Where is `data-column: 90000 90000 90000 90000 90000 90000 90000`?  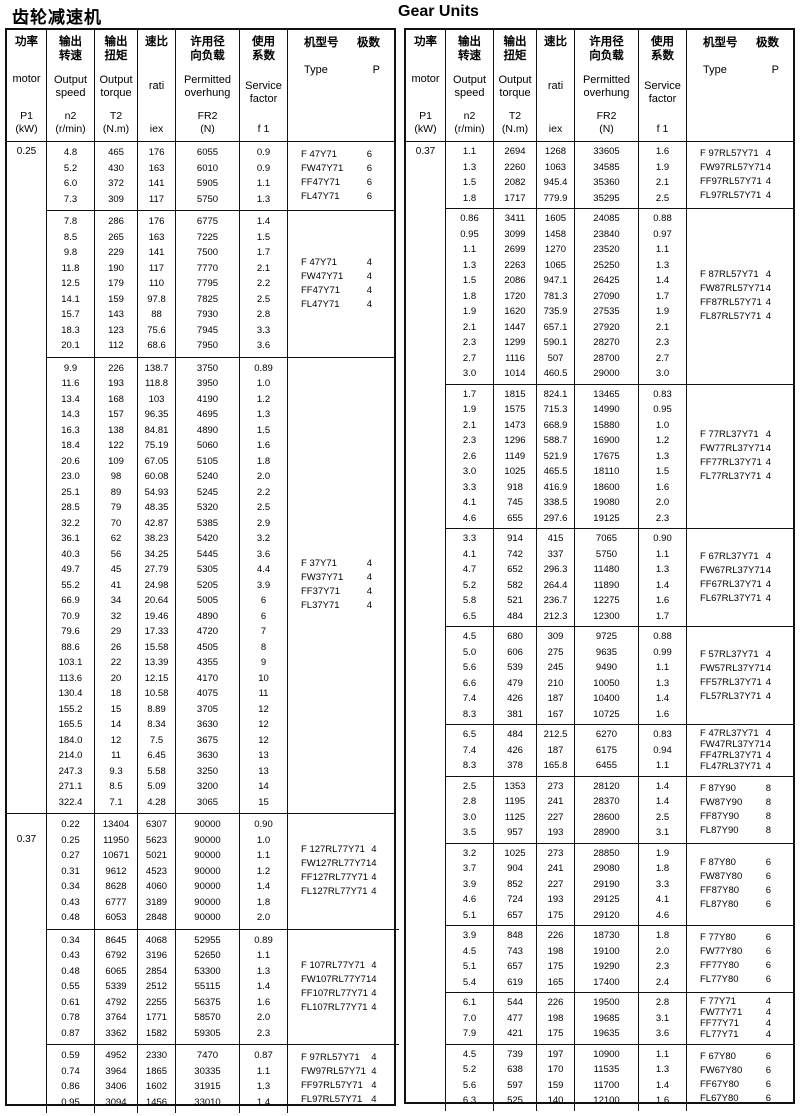 data-column: 90000 90000 90000 90000 90000 90000 90000 is located at coordinates (208, 871).